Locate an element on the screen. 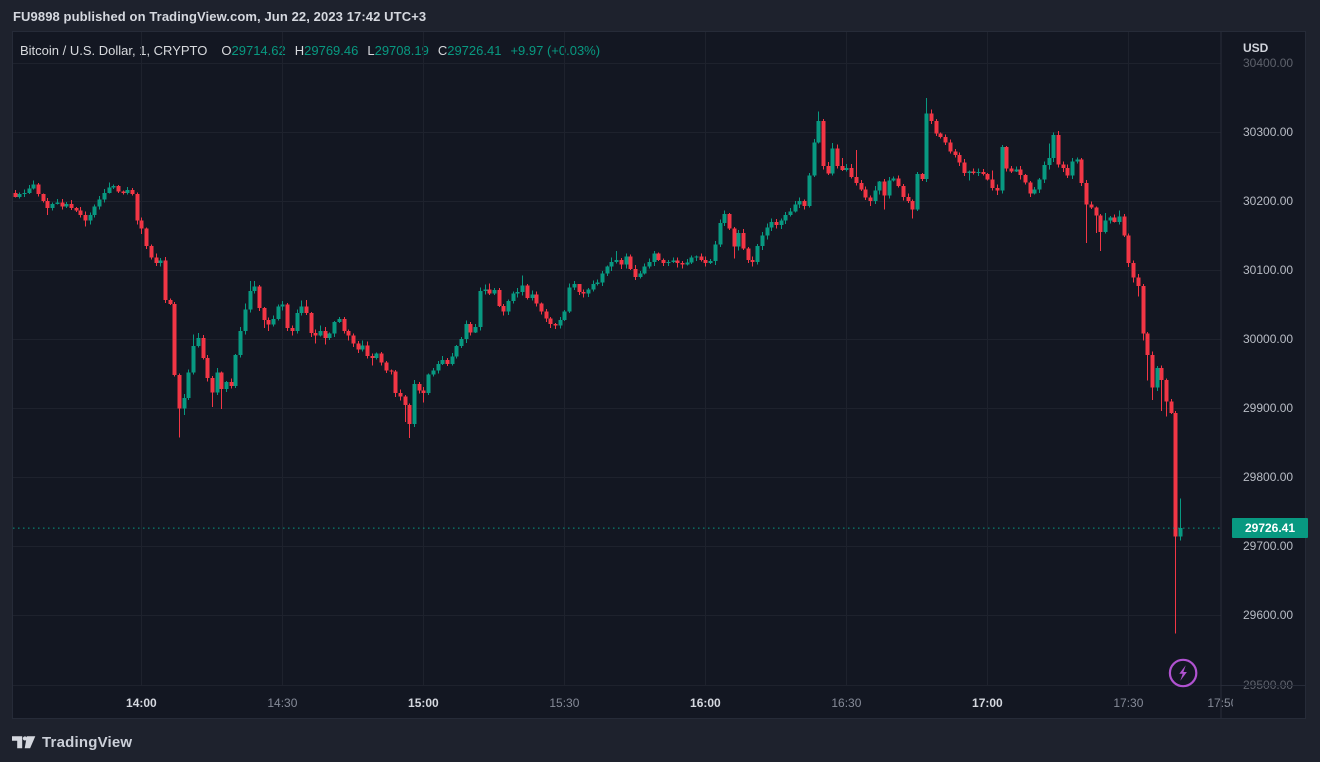  price-axis-label: 30000.00 is located at coordinates (1268, 339).